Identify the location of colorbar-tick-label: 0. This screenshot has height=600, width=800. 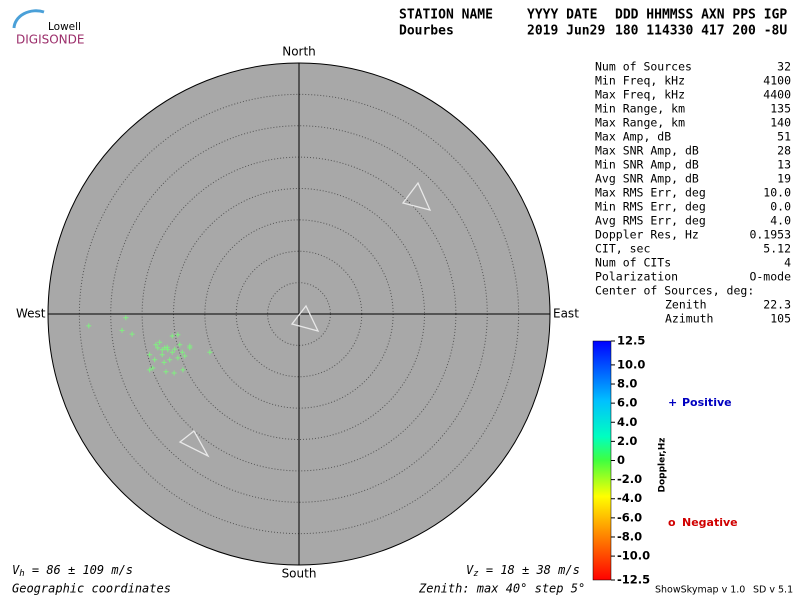
(621, 460).